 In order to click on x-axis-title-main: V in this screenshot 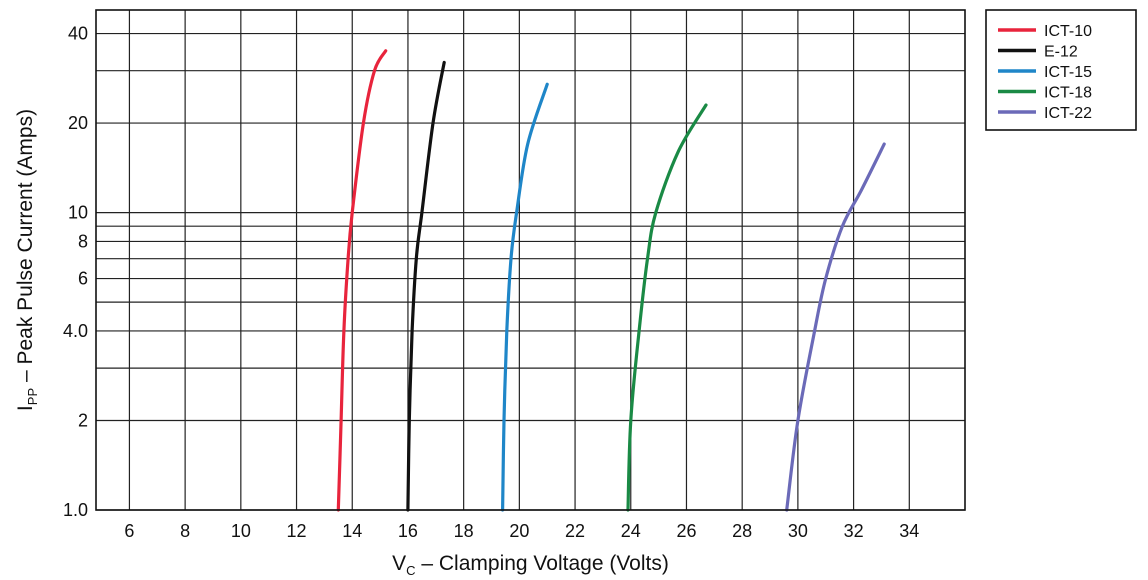, I will do `click(399, 563)`.